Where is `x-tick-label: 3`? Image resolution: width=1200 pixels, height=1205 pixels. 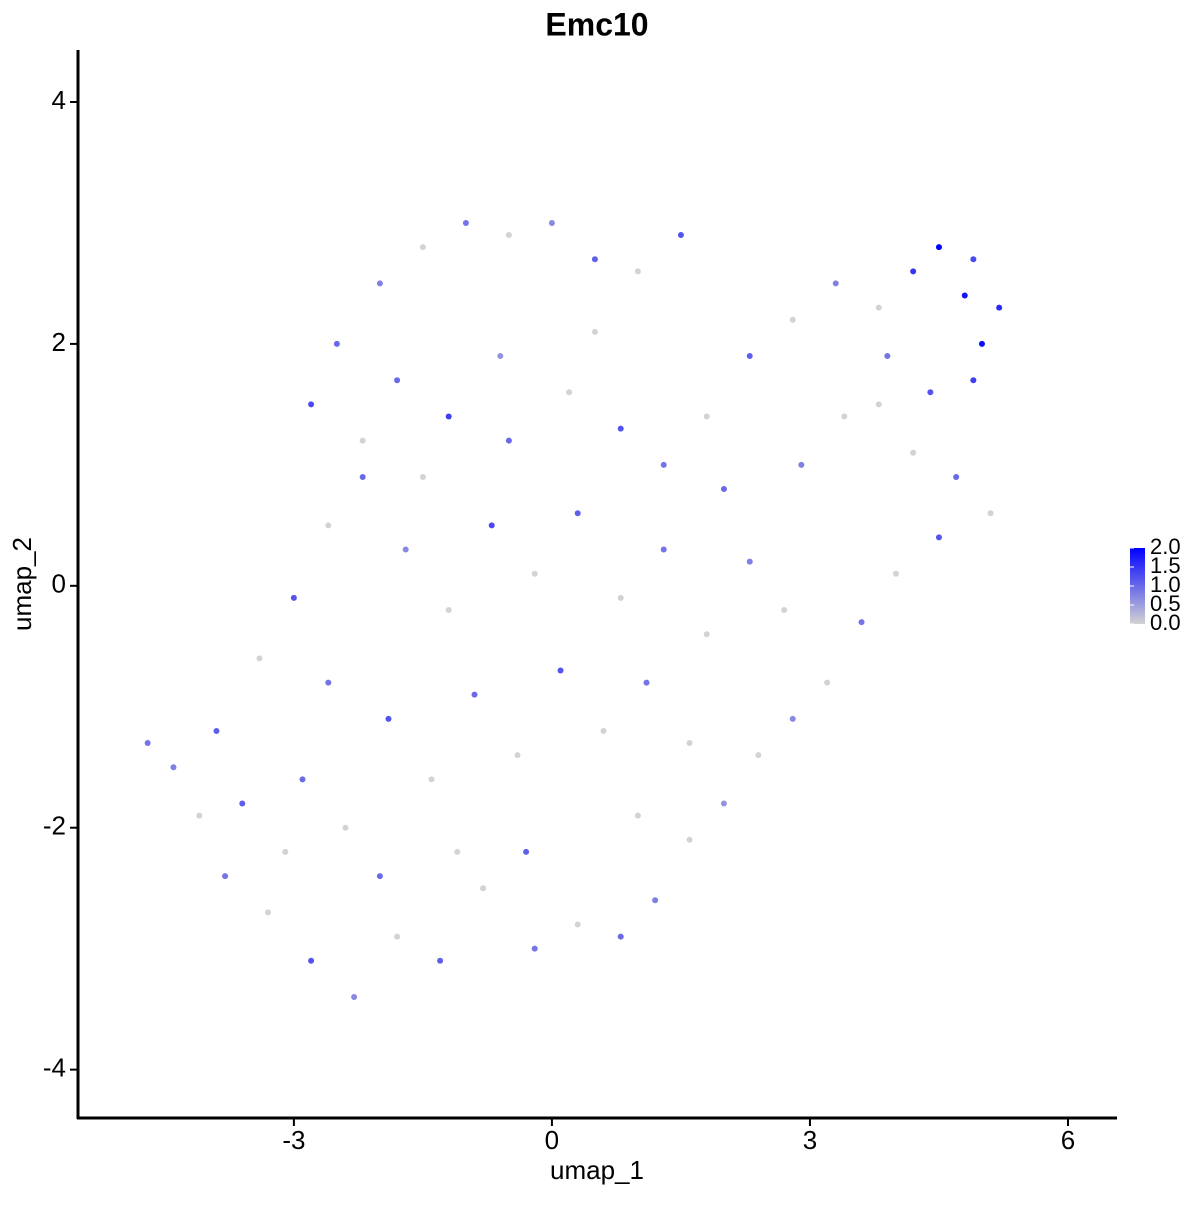
x-tick-label: 3 is located at coordinates (810, 1140).